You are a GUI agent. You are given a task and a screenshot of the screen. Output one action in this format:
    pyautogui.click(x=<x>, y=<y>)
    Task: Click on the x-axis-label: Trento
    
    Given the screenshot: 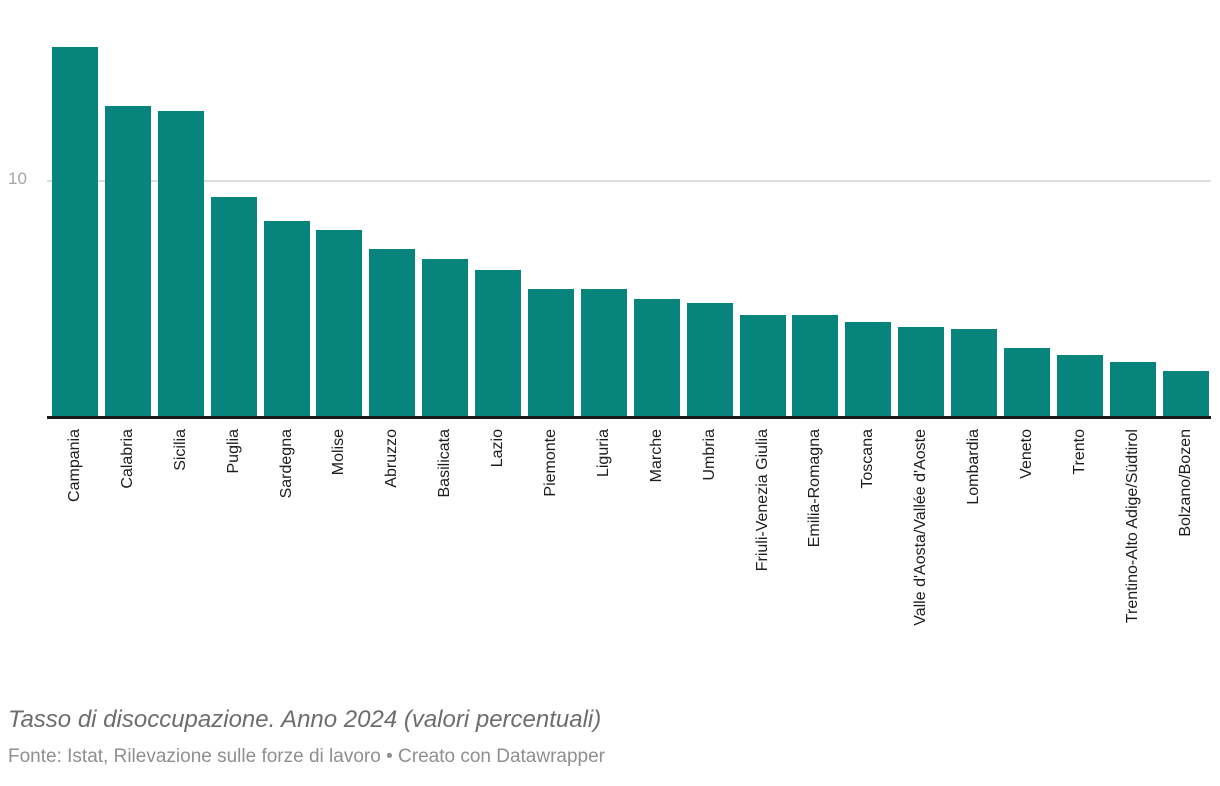 What is the action you would take?
    pyautogui.click(x=1079, y=452)
    